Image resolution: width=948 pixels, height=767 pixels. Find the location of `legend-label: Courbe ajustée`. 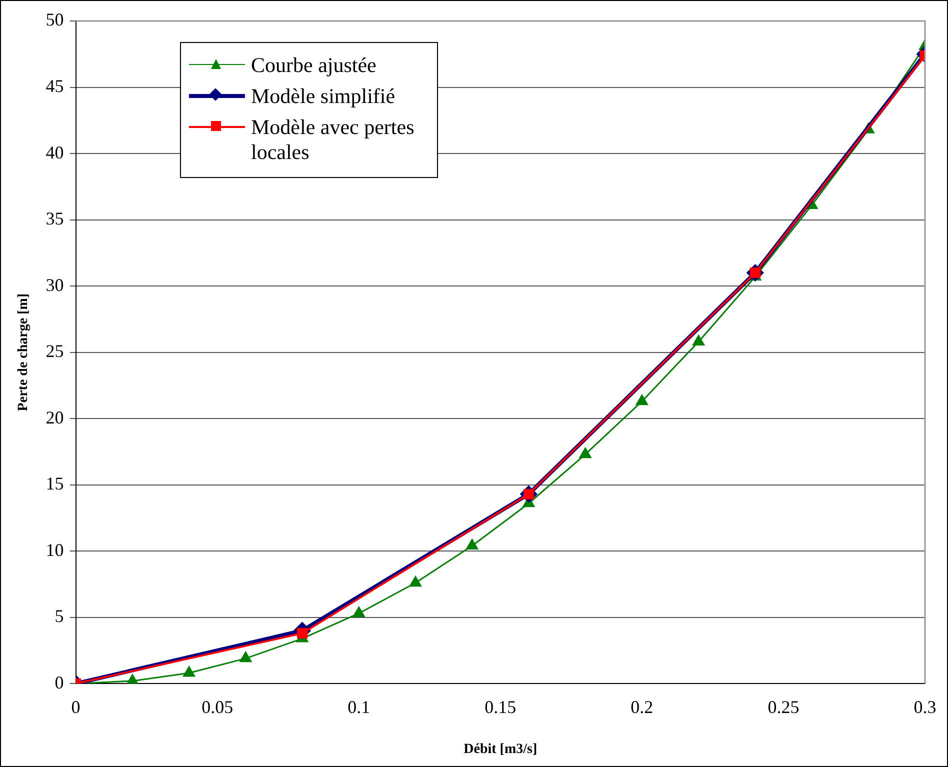

legend-label: Courbe ajustée is located at coordinates (313, 65).